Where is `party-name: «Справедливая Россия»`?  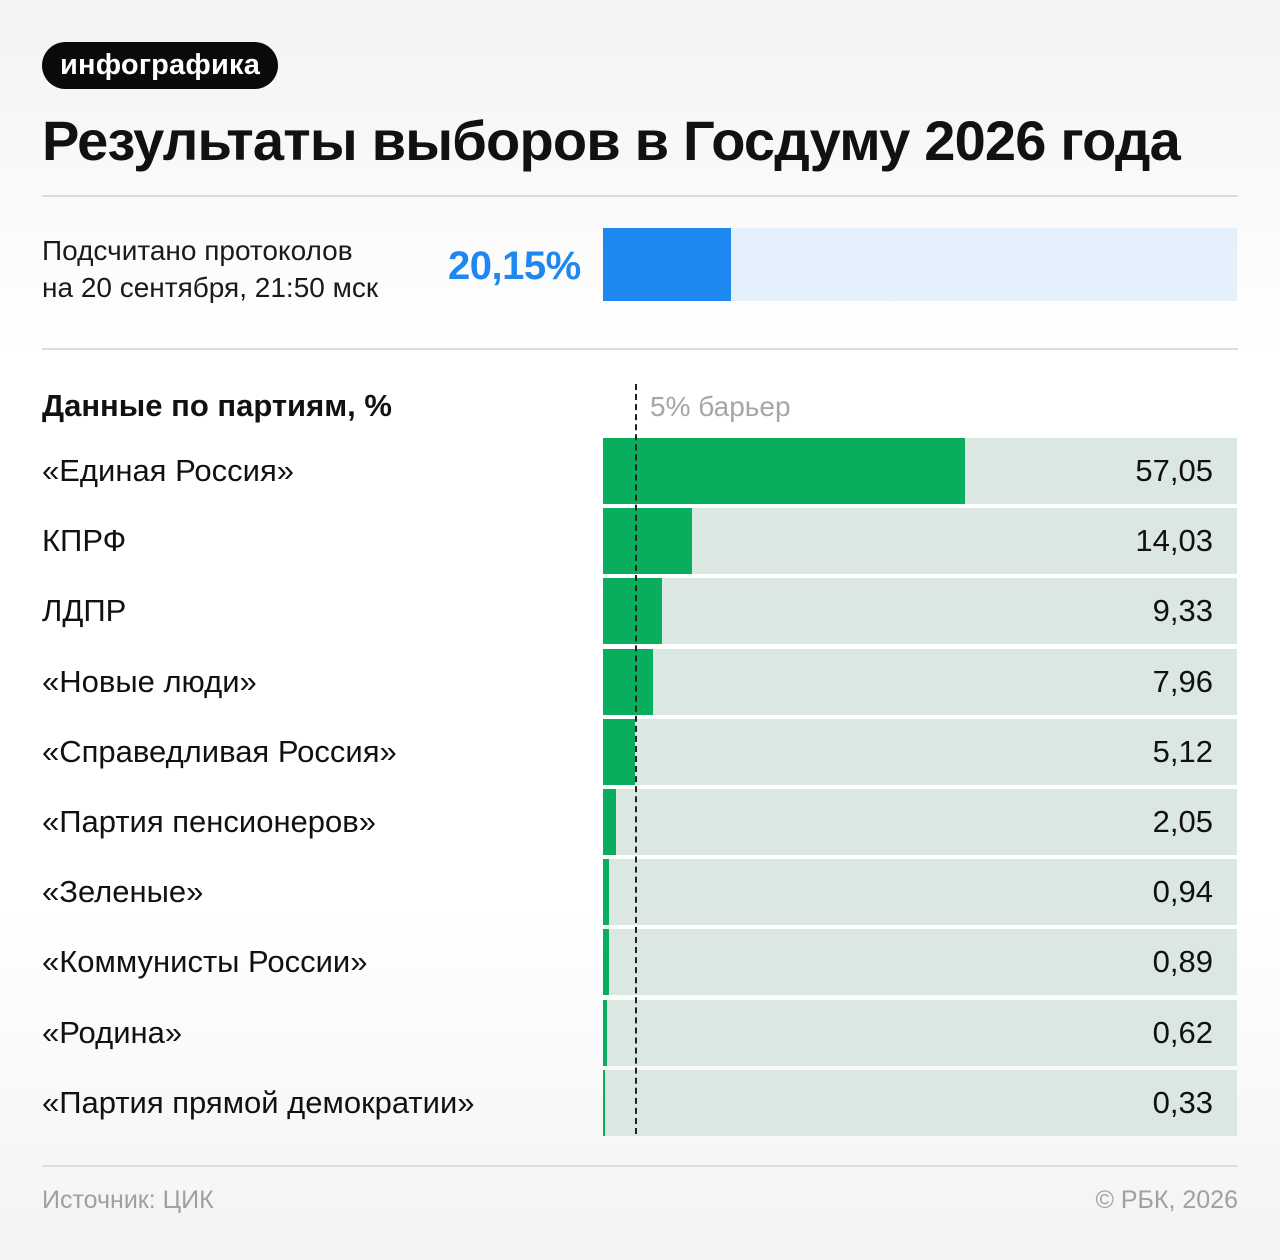 party-name: «Справедливая Россия» is located at coordinates (219, 751).